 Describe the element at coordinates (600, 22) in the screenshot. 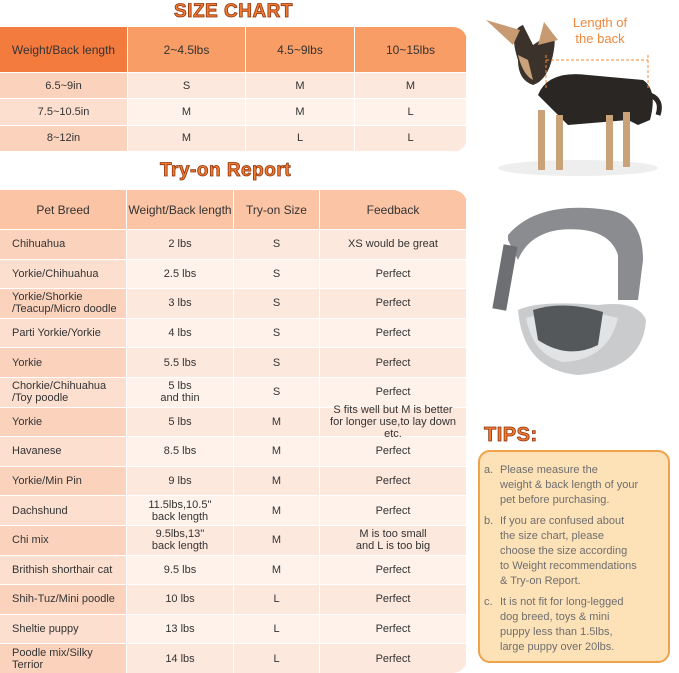

I see `dog-label: Length of` at that location.